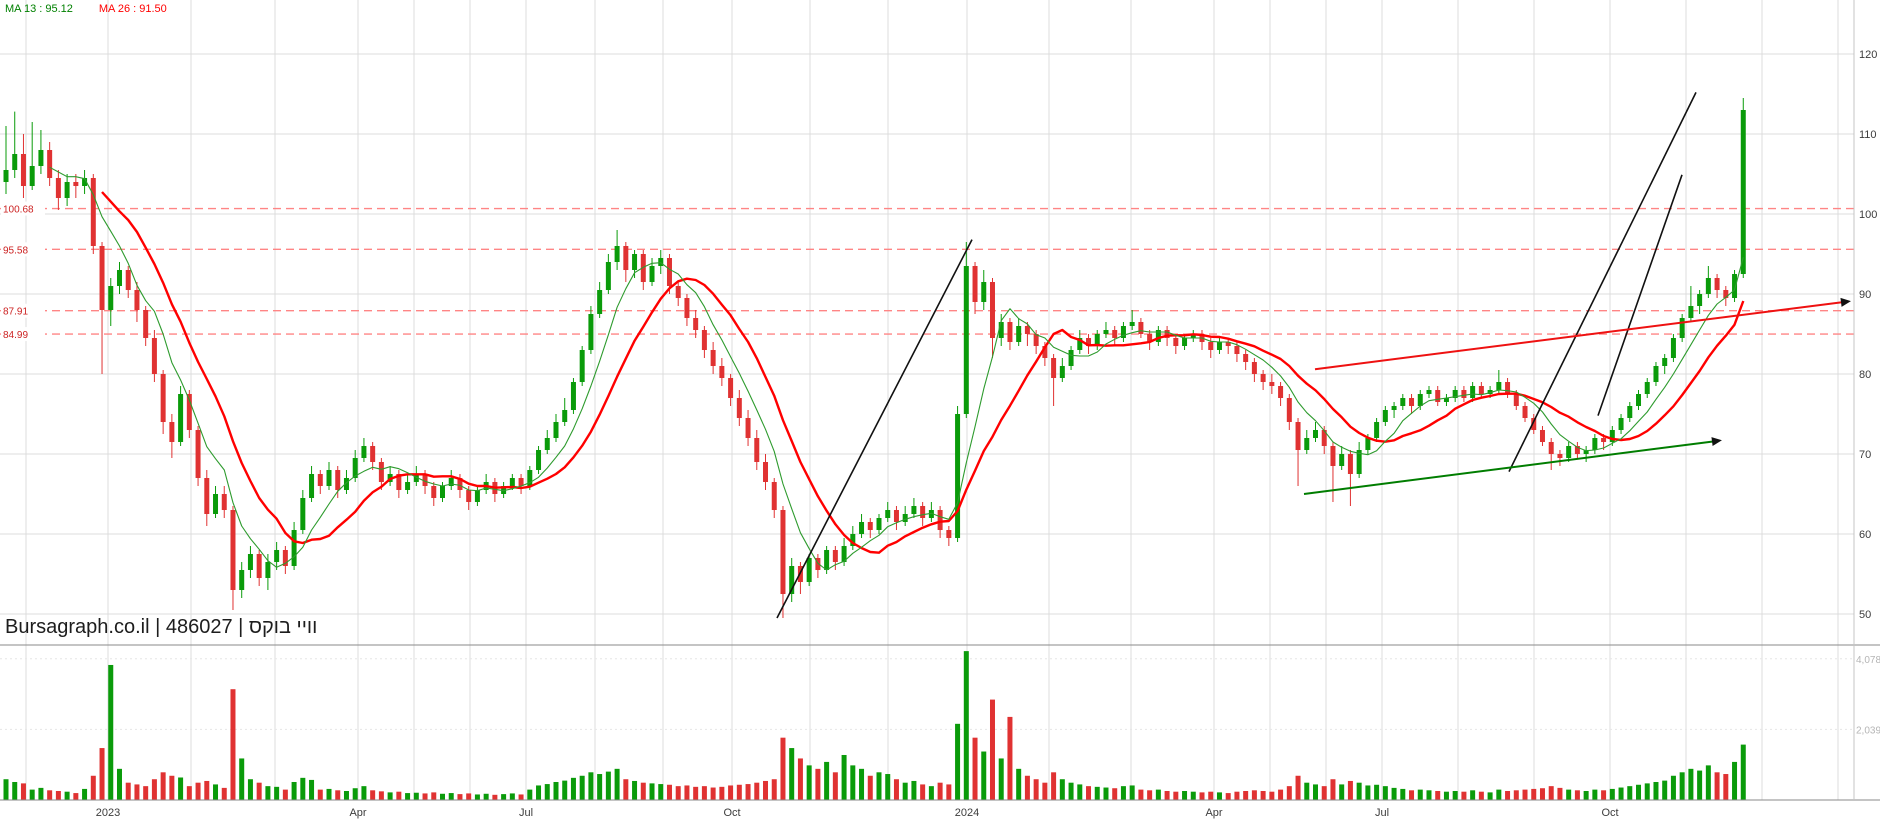 This screenshot has width=1880, height=823. I want to click on volume-axis-labels: 4,078 2,039, so click(1868, 696).